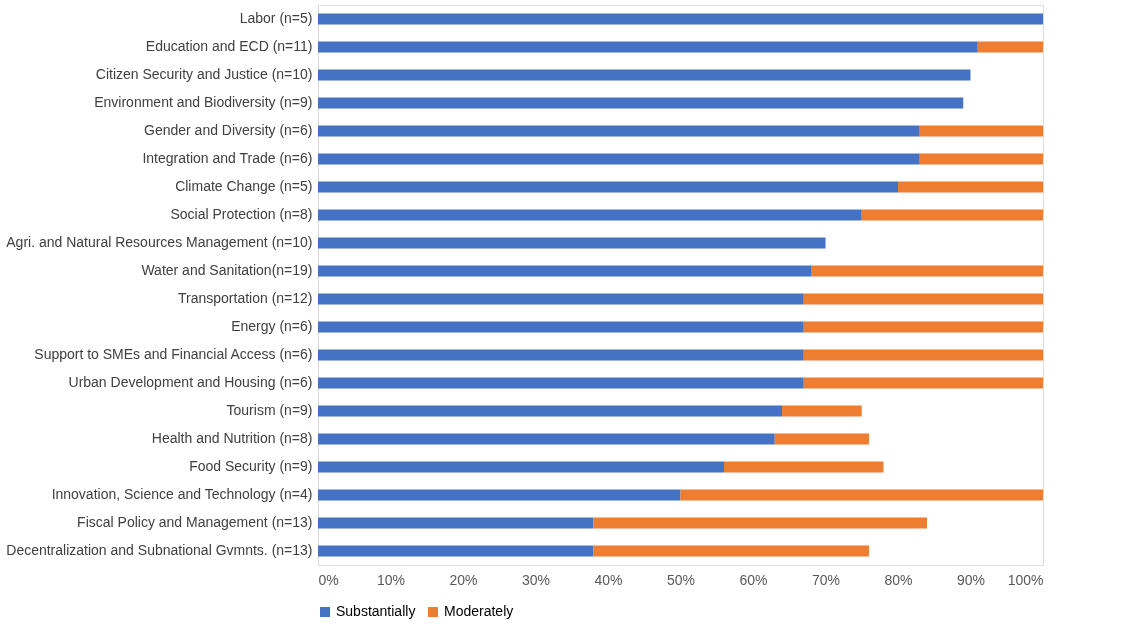 The width and height of the screenshot is (1122, 642). I want to click on y-tick-label: Citizen Security and Justice (n=10), so click(204, 74).